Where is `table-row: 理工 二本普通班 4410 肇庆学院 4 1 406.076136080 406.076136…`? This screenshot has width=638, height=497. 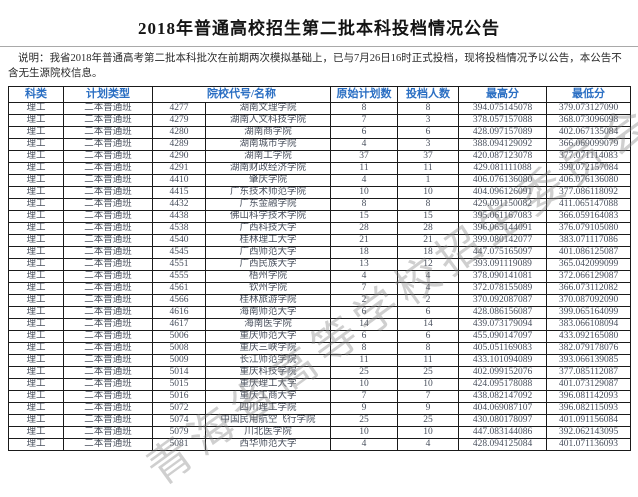 table-row: 理工 二本普通班 4410 肇庆学院 4 1 406.076136080 406.076136… is located at coordinates (319, 180).